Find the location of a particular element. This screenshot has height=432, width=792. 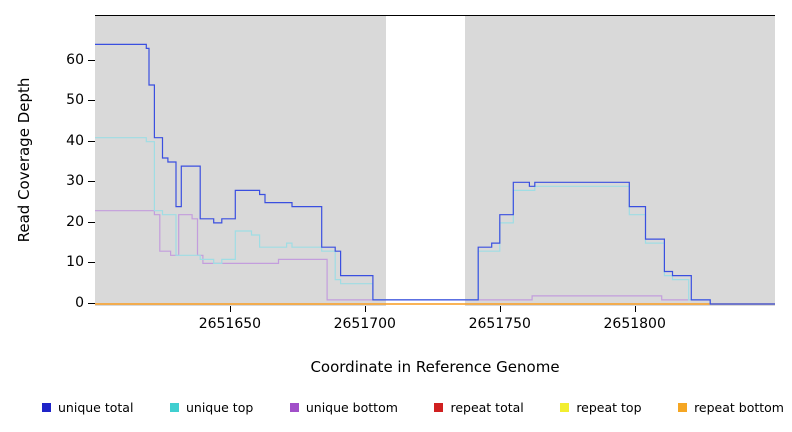

legend-label: unique total is located at coordinates (96, 407).